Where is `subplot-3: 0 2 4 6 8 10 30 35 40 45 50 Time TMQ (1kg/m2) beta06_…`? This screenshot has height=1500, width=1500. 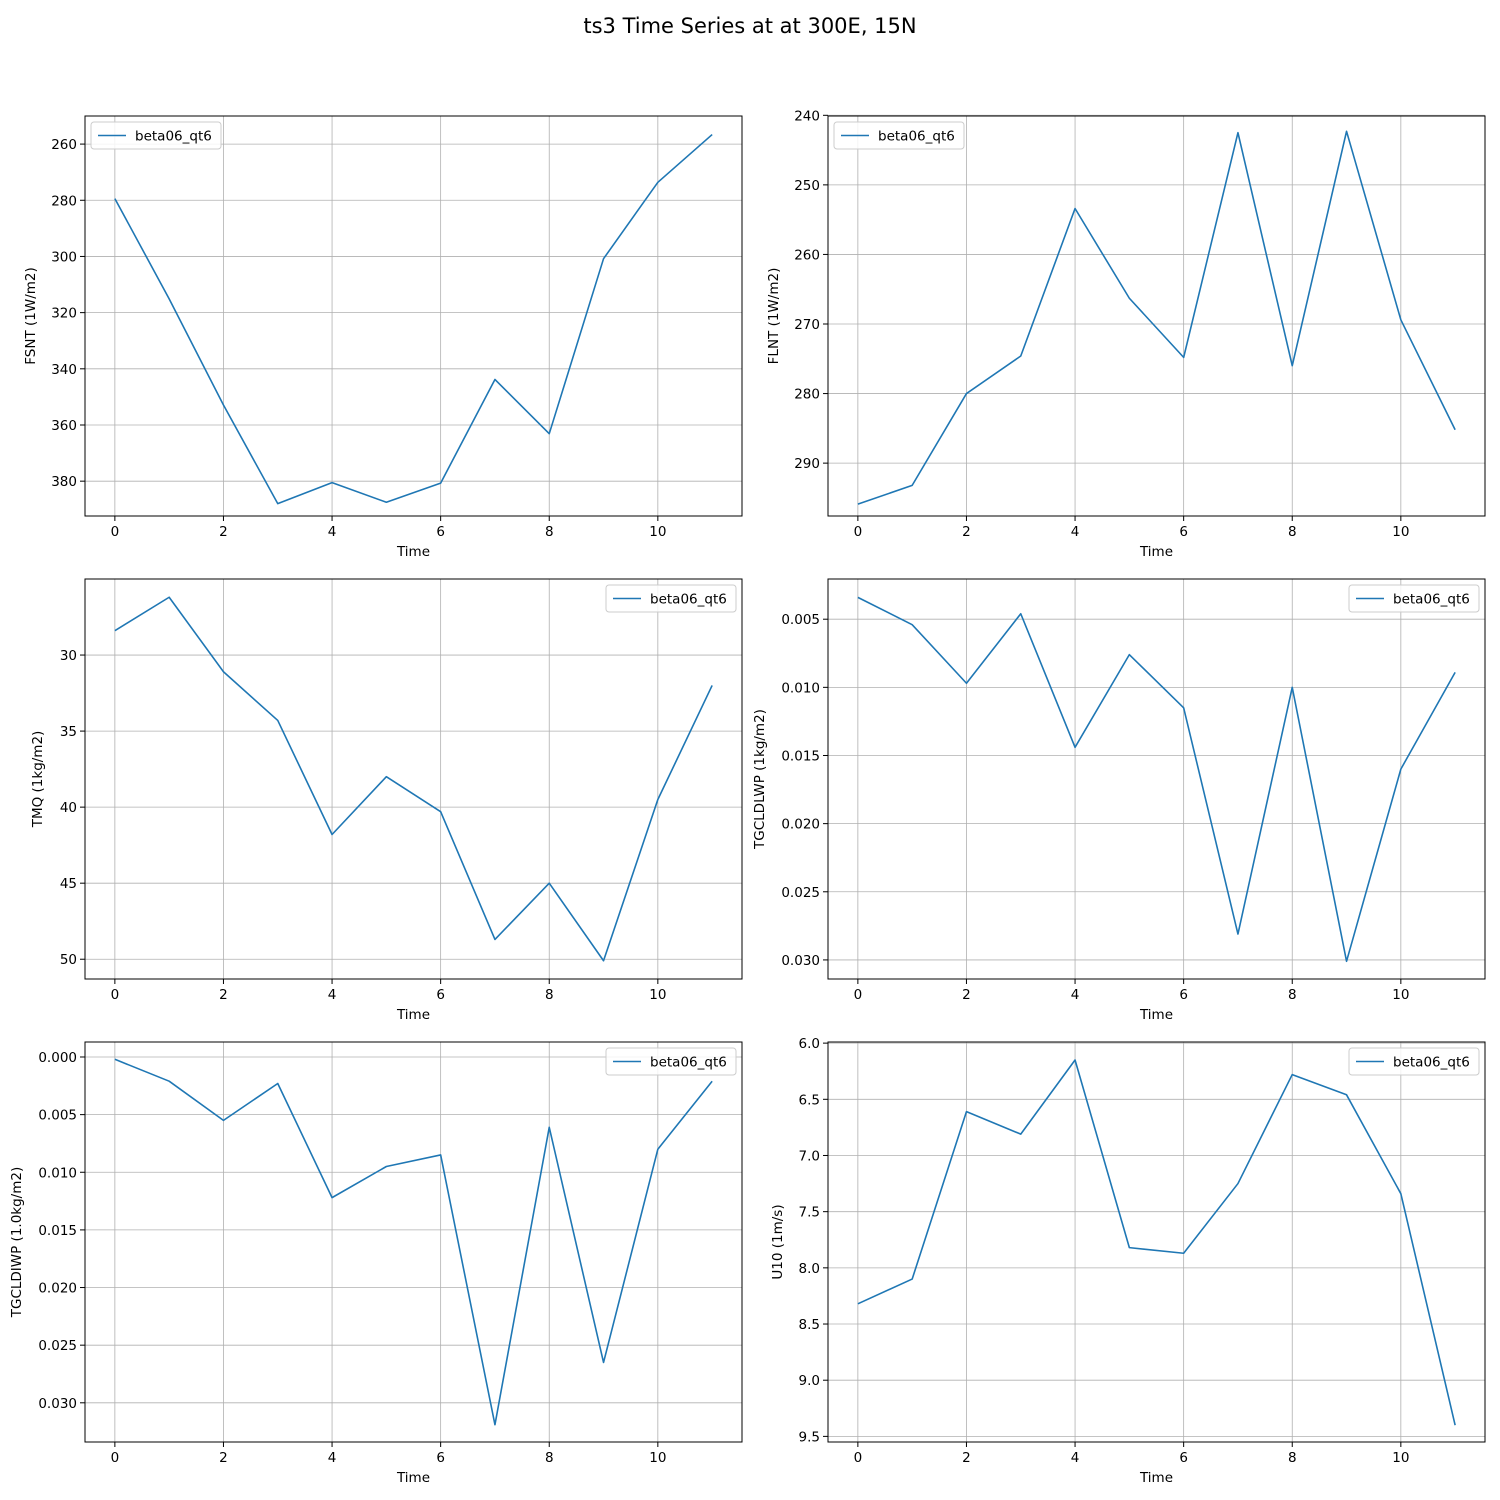 subplot-3: 0 2 4 6 8 10 30 35 40 45 50 Time TMQ (1kg/m2) beta06_… is located at coordinates (386, 800).